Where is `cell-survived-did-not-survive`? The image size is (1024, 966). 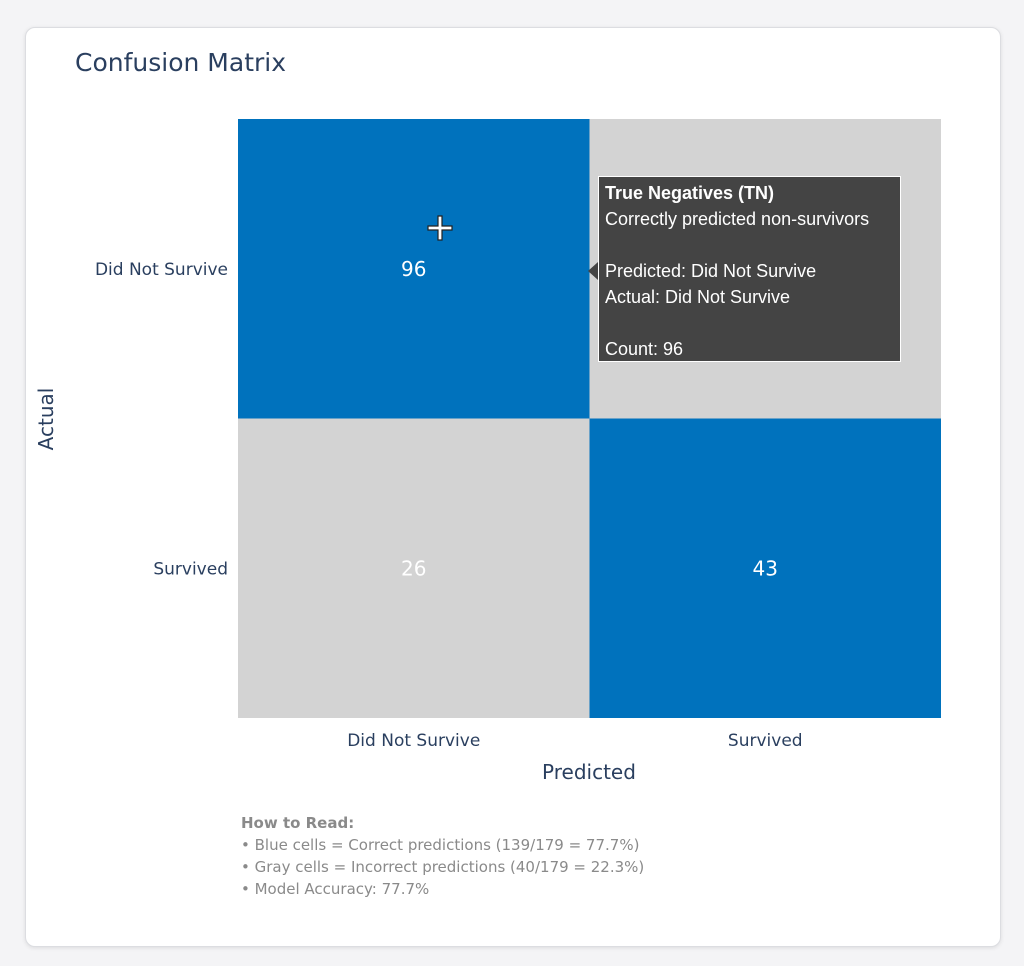 cell-survived-did-not-survive is located at coordinates (414, 568).